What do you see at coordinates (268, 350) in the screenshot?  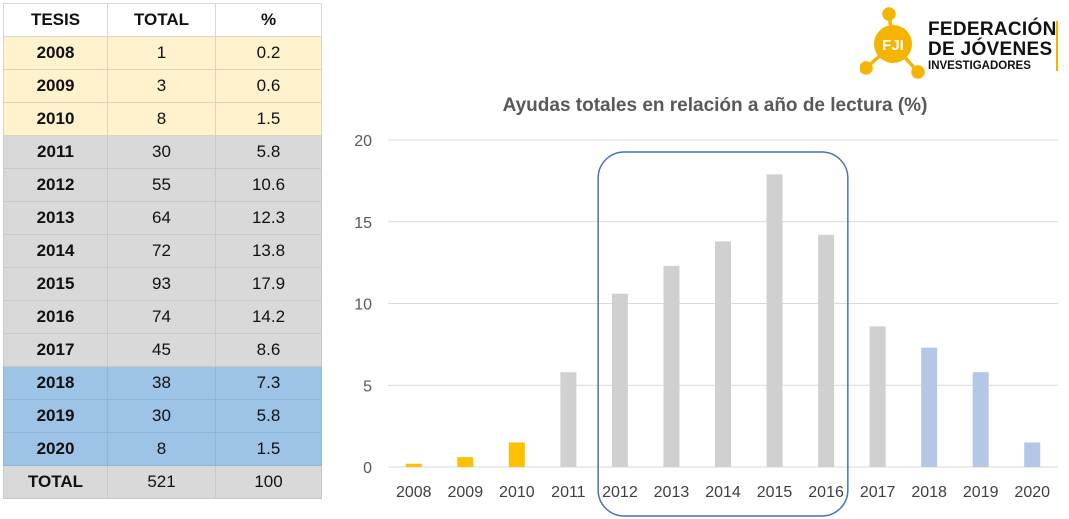 I see `cell-percent: 8.6` at bounding box center [268, 350].